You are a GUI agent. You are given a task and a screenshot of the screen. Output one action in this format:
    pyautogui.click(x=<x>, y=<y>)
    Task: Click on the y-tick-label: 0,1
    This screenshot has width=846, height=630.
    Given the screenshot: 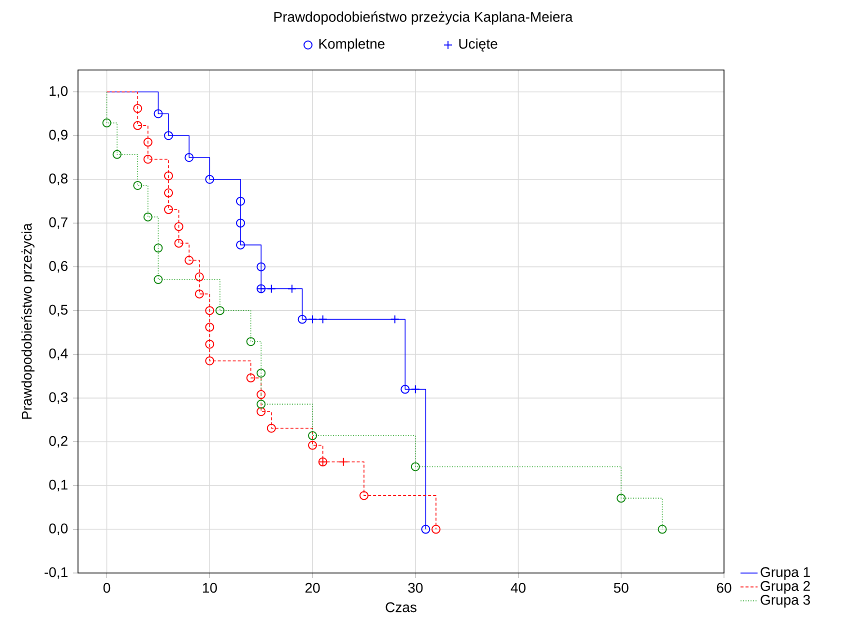 What is the action you would take?
    pyautogui.click(x=58, y=486)
    